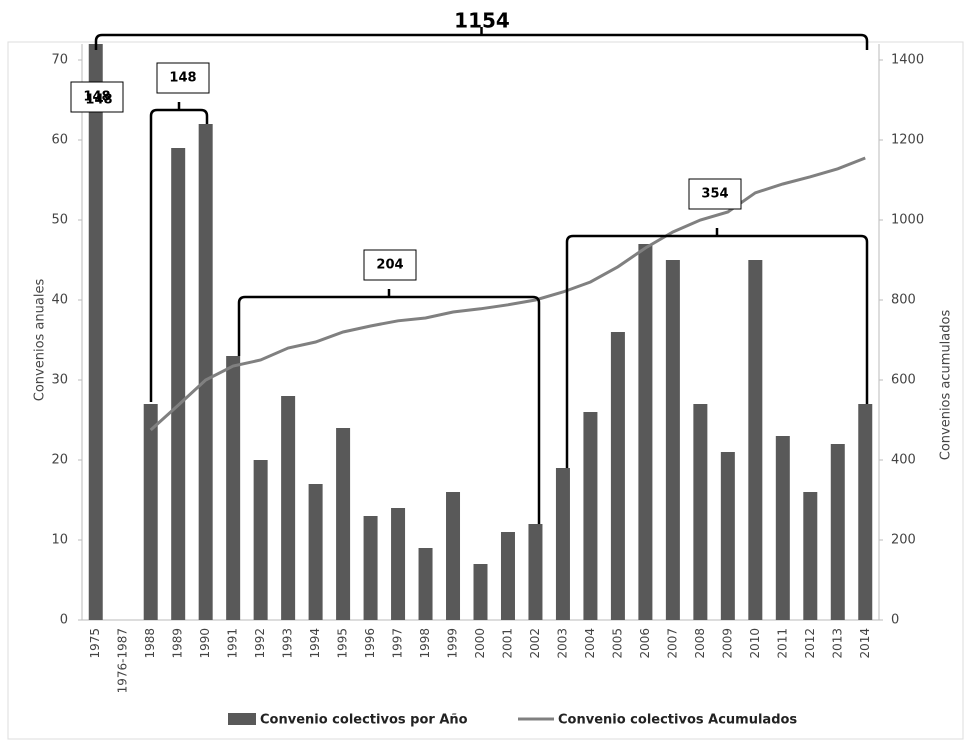 The width and height of the screenshot is (964, 740). What do you see at coordinates (782, 643) in the screenshot?
I see `x-tick-label: 2011` at bounding box center [782, 643].